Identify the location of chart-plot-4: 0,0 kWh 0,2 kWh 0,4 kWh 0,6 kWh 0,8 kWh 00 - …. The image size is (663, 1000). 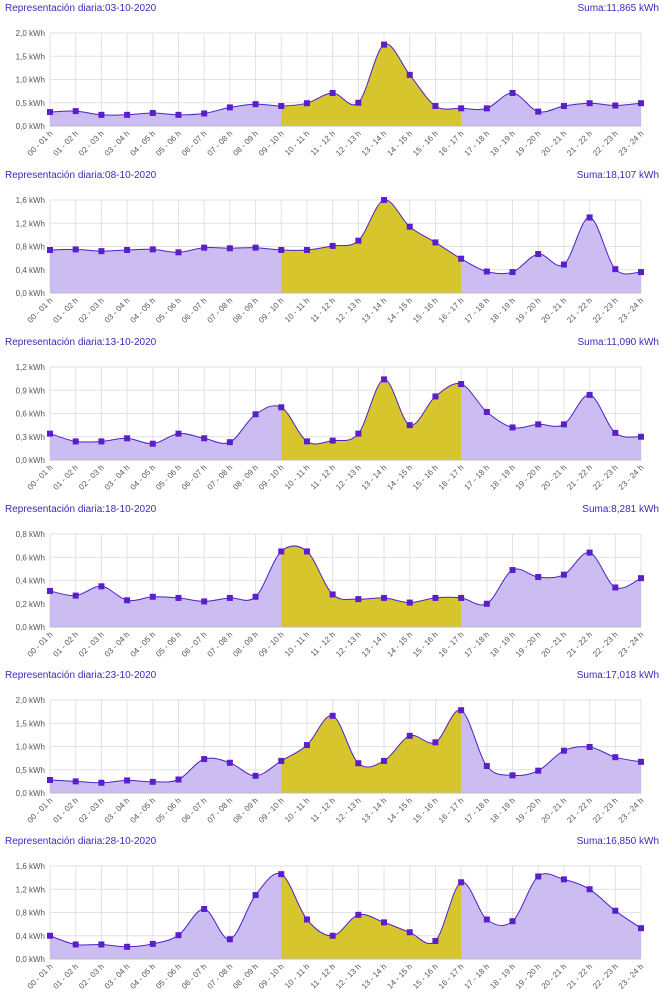
(331, 594).